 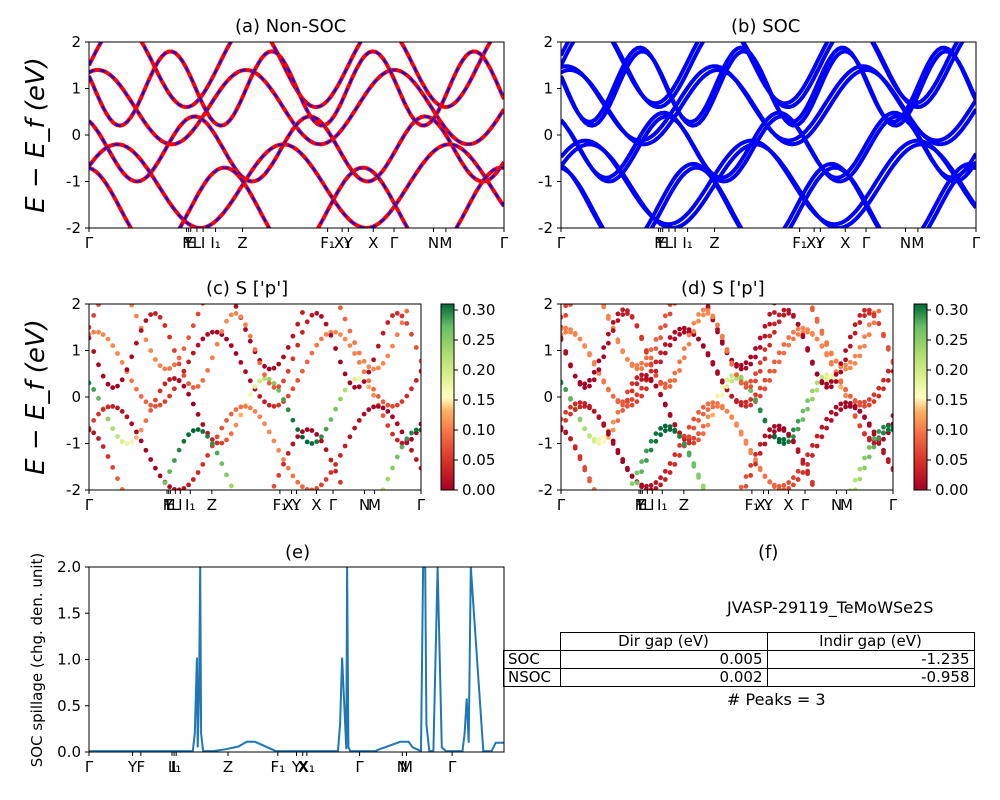 I want to click on panel-a-ylabel: E − E_f (eV), so click(x=36, y=135).